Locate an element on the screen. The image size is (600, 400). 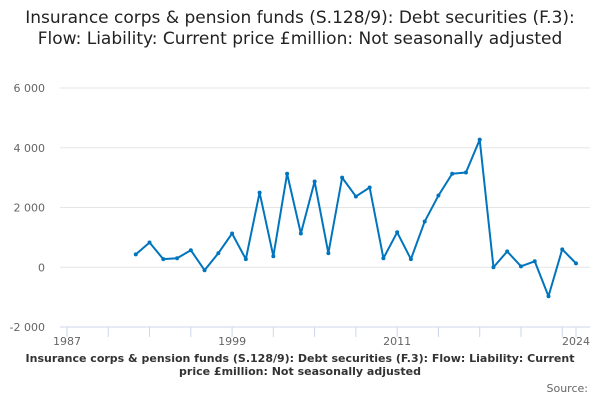
y-tick-label: 2 000 is located at coordinates (30, 208).